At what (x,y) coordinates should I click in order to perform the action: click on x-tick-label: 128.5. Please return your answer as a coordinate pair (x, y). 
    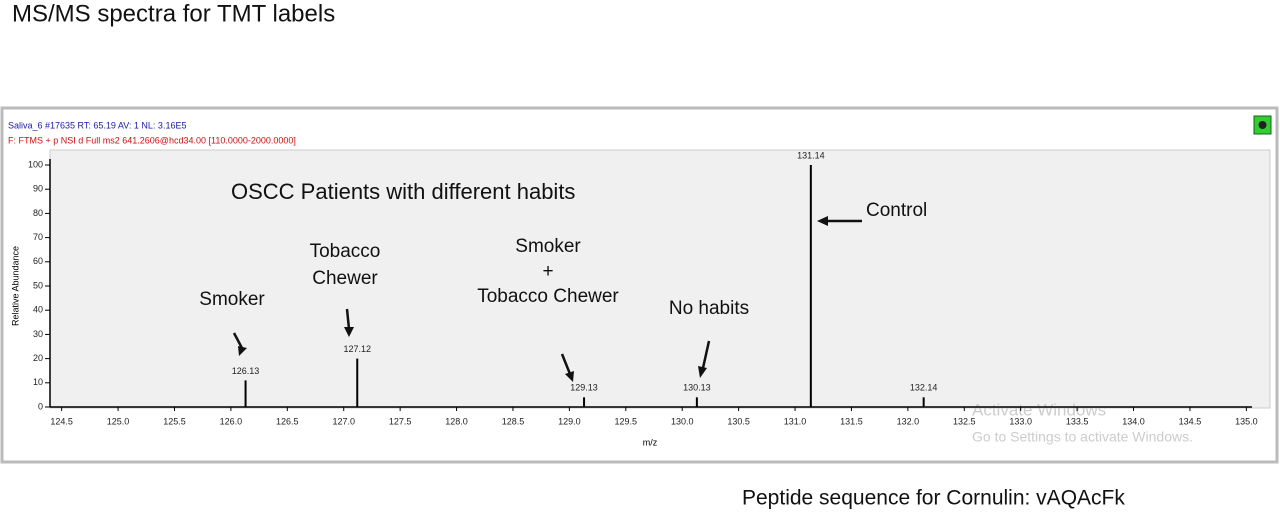
    Looking at the image, I should click on (513, 421).